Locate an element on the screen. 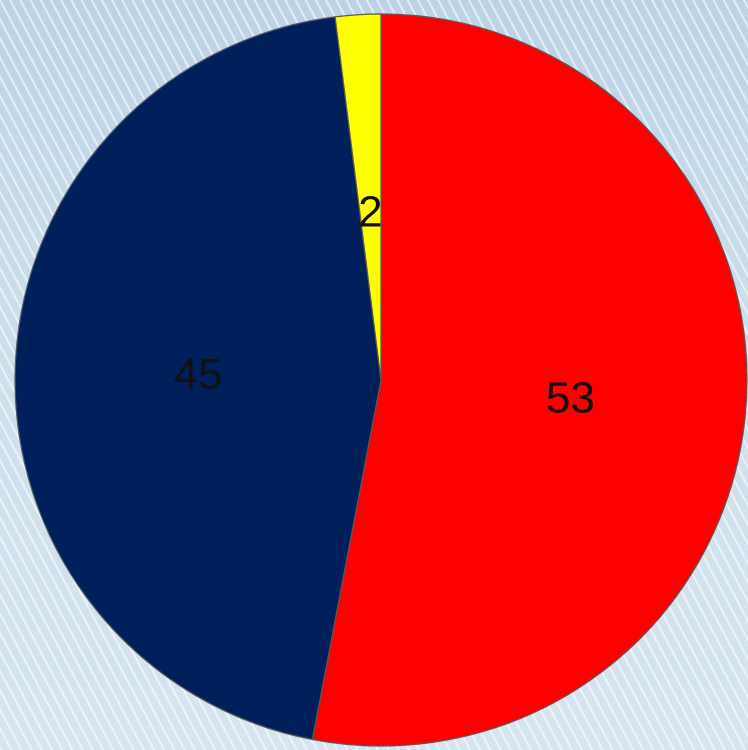 The width and height of the screenshot is (748, 750). pie-label-2: 2 is located at coordinates (370, 212).